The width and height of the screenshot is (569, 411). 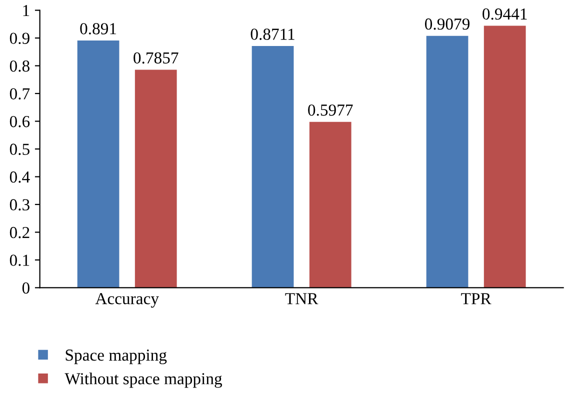 What do you see at coordinates (20, 177) in the screenshot?
I see `y-tick-label: 0.4` at bounding box center [20, 177].